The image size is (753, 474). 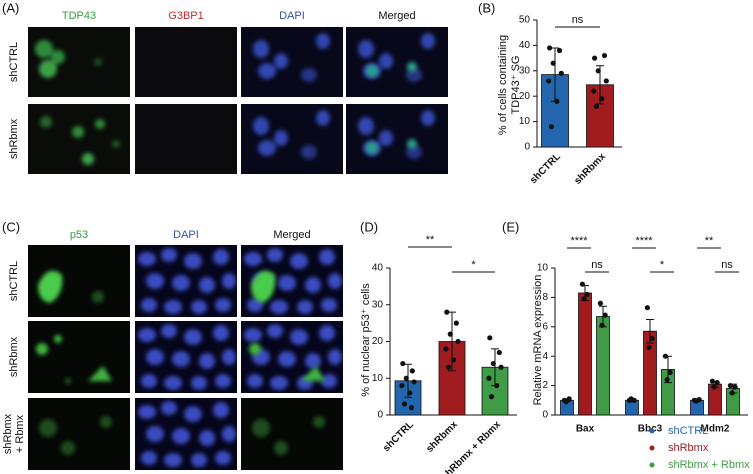 I want to click on x-tick-label: shRbmx, so click(x=442, y=437).